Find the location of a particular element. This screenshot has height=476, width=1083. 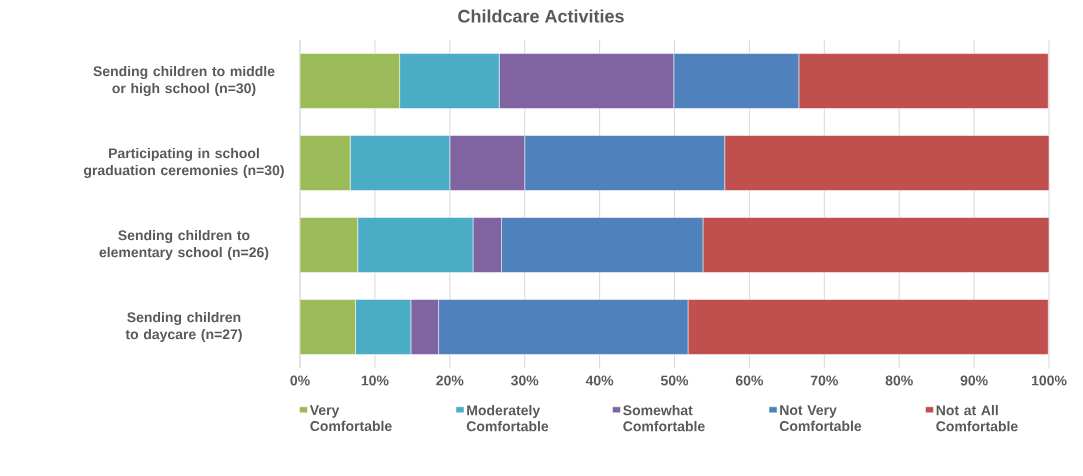

x-tick-label: 50% is located at coordinates (674, 380).